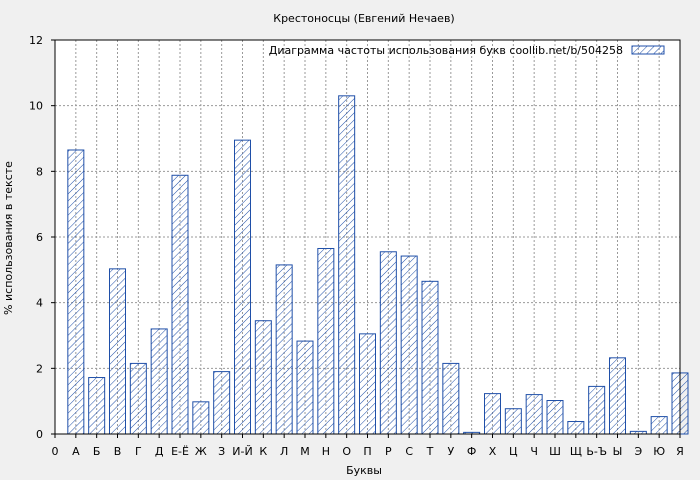 This screenshot has width=700, height=480. I want to click on x-tick-label: Т, so click(430, 451).